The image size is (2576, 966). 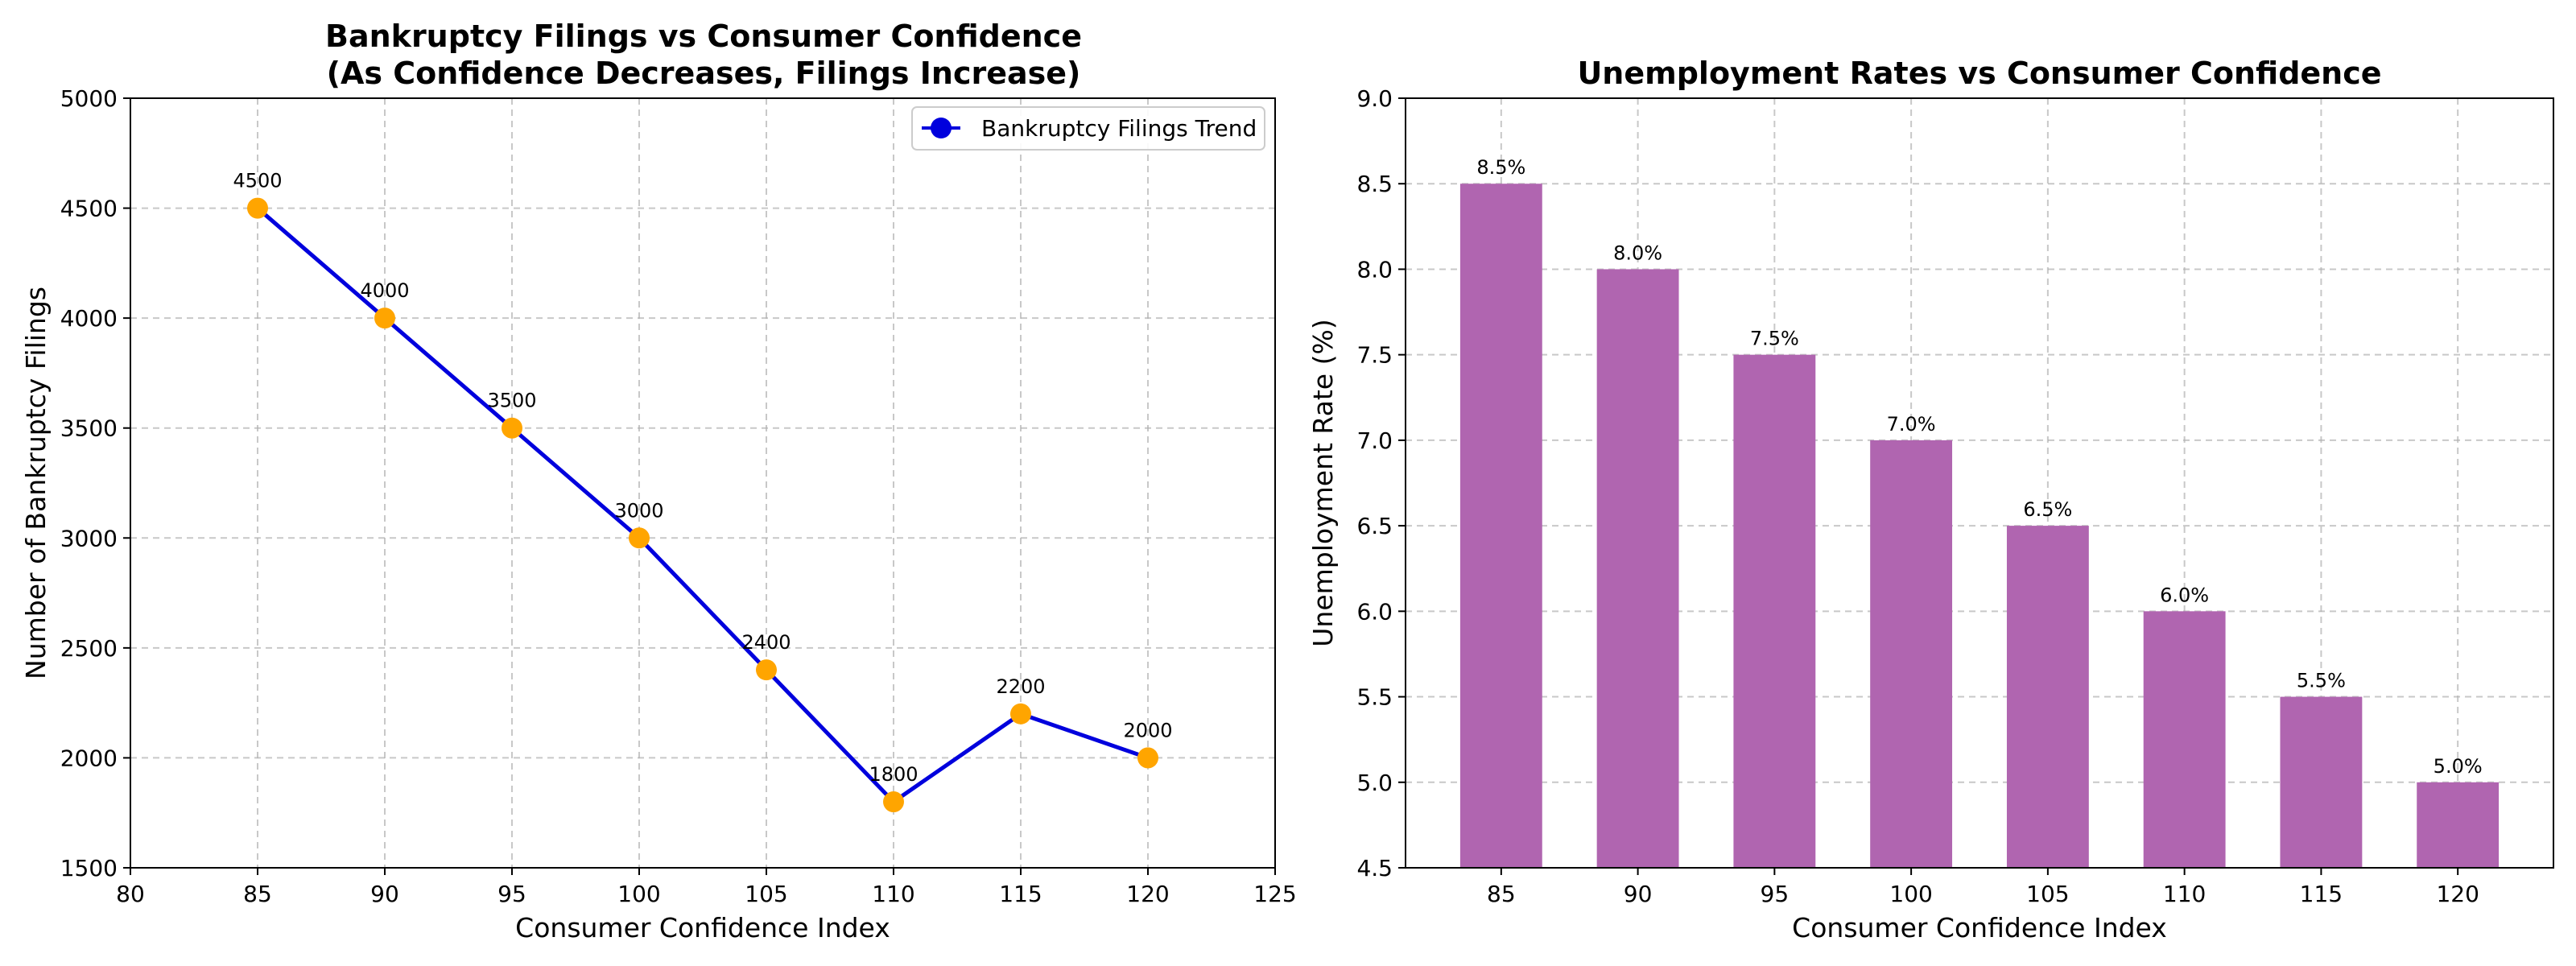 What do you see at coordinates (1374, 355) in the screenshot?
I see `right-y-tick-label: 7.5` at bounding box center [1374, 355].